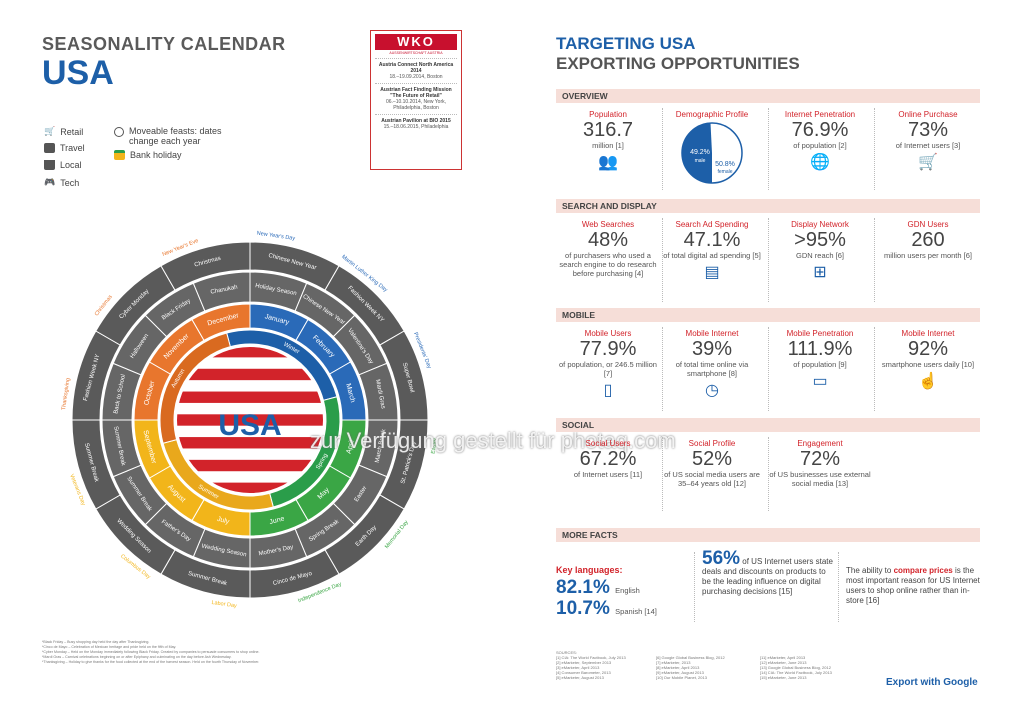 The width and height of the screenshot is (1024, 724). What do you see at coordinates (678, 63) in the screenshot?
I see `exporting-title: EXPORTING OPPORTUNITIES` at bounding box center [678, 63].